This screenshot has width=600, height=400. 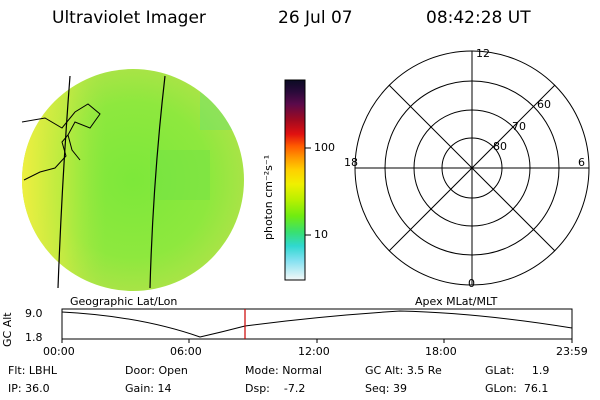 What do you see at coordinates (7, 329) in the screenshot?
I see `timeline-y-axis-label: GC Alt` at bounding box center [7, 329].